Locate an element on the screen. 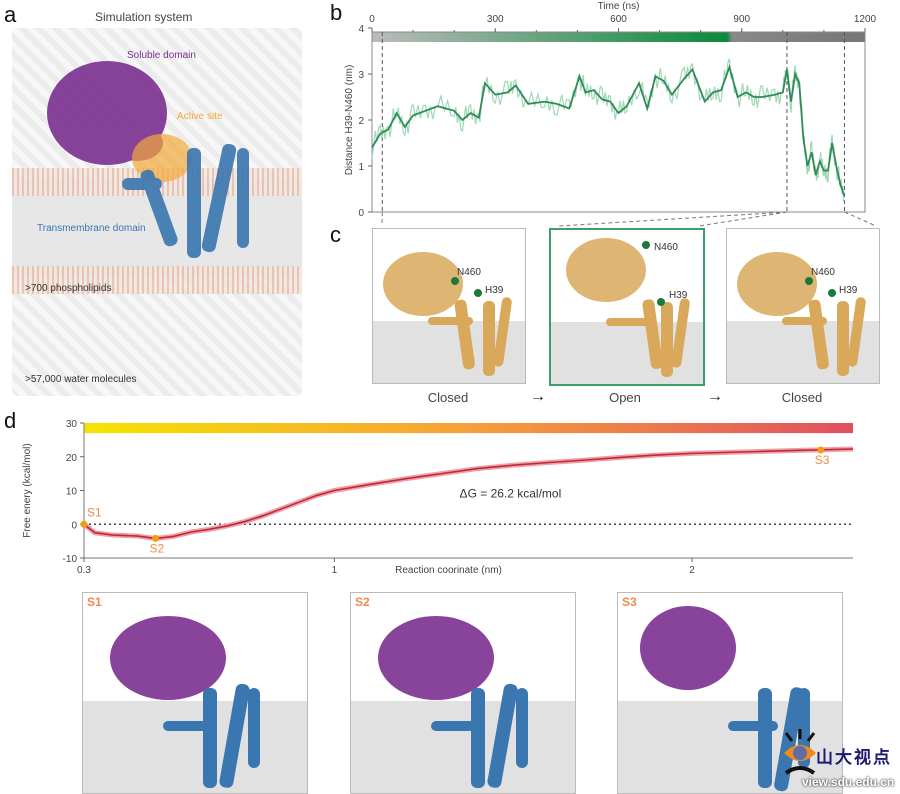  x-axis-label: Reaction coorinate (nm) is located at coordinates (448, 570).